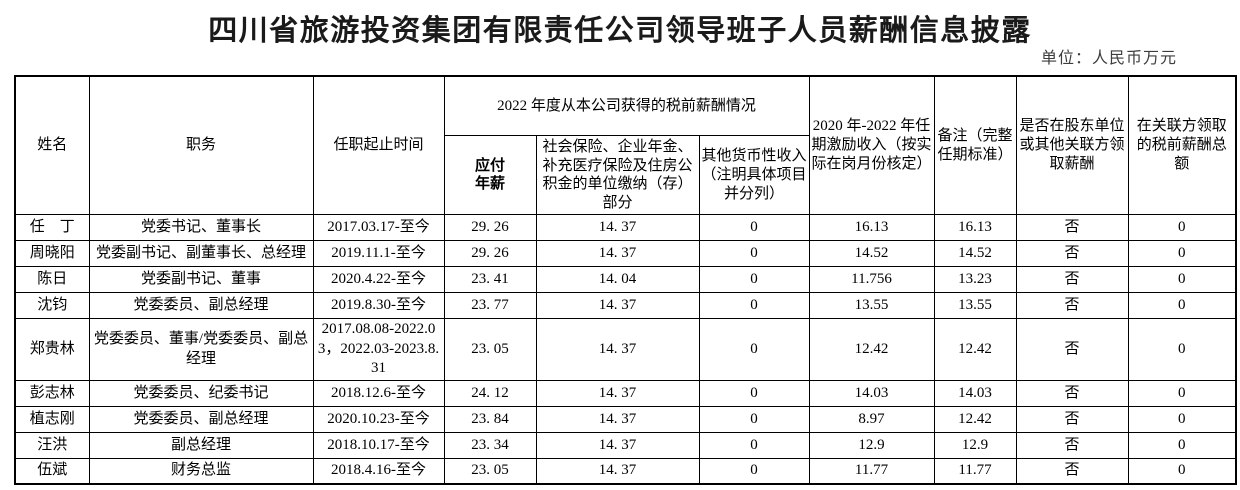 This screenshot has height=490, width=1240. Describe the element at coordinates (52, 145) in the screenshot. I see `header-name: 姓名` at that location.